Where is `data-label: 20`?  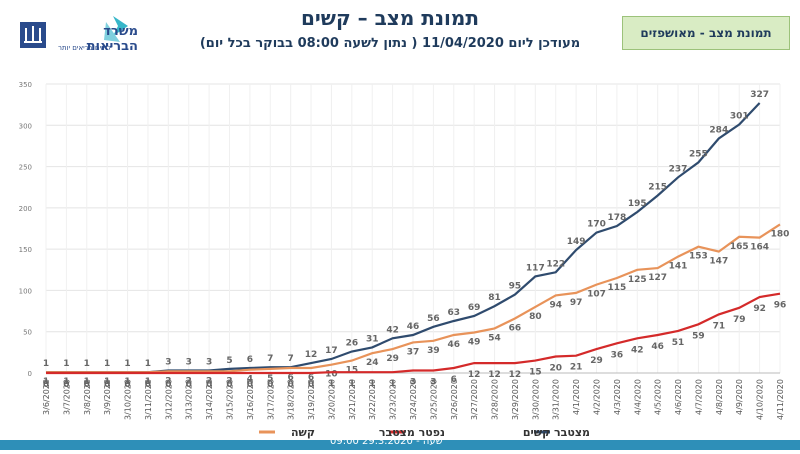
data-label: 20 is located at coordinates (555, 368).